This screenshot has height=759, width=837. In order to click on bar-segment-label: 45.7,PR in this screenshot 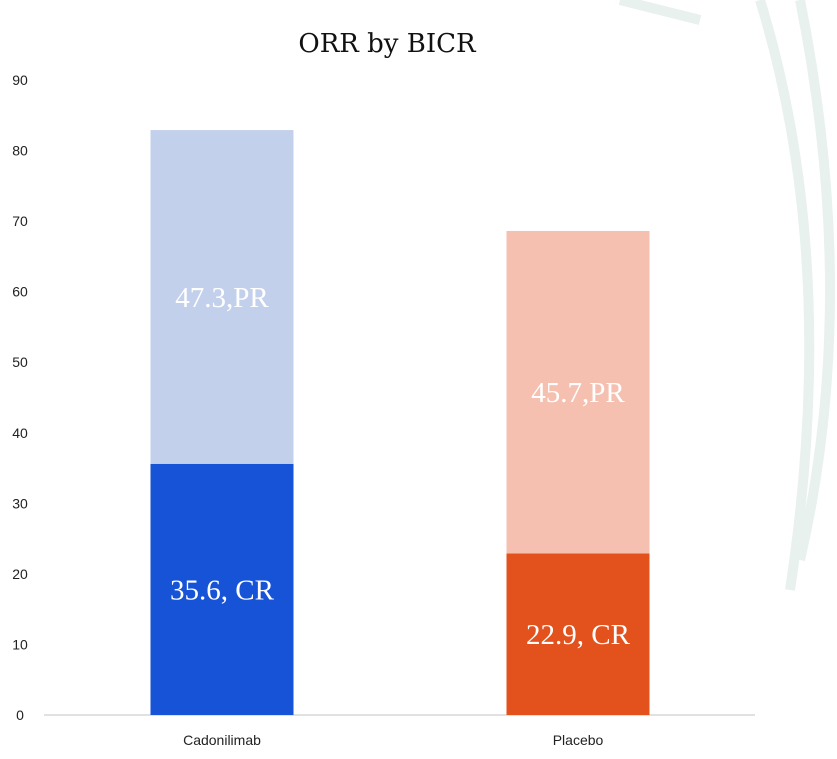, I will do `click(578, 393)`.